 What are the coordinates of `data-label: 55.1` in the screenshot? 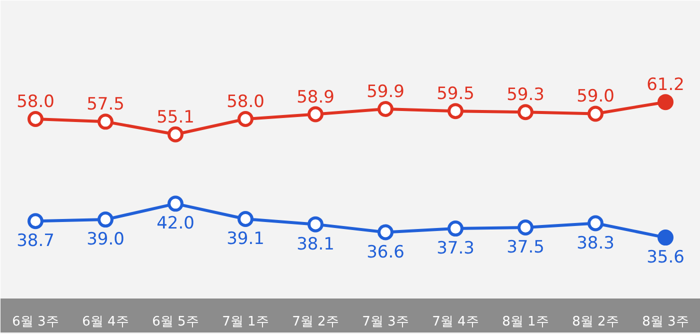 It's located at (175, 117).